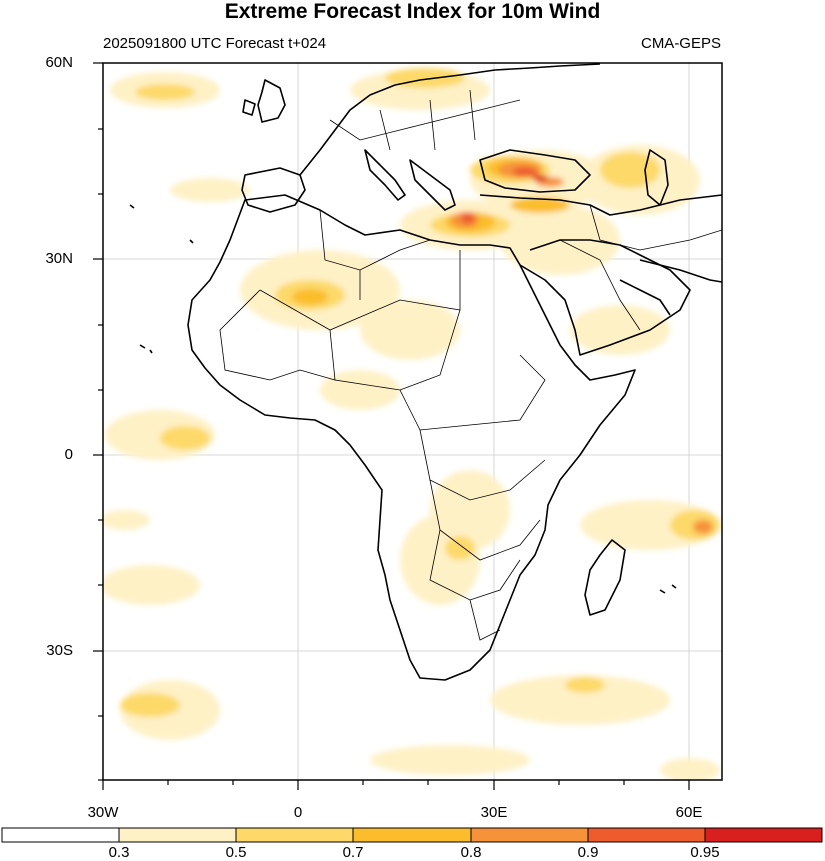 The width and height of the screenshot is (825, 861). Describe the element at coordinates (119, 852) in the screenshot. I see `colorbar-label-0: 0.3` at that location.